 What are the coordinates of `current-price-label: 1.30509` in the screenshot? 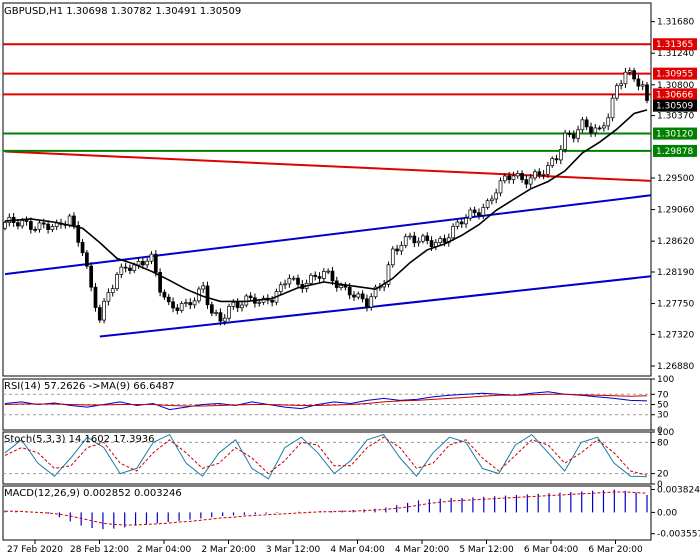 It's located at (674, 107).